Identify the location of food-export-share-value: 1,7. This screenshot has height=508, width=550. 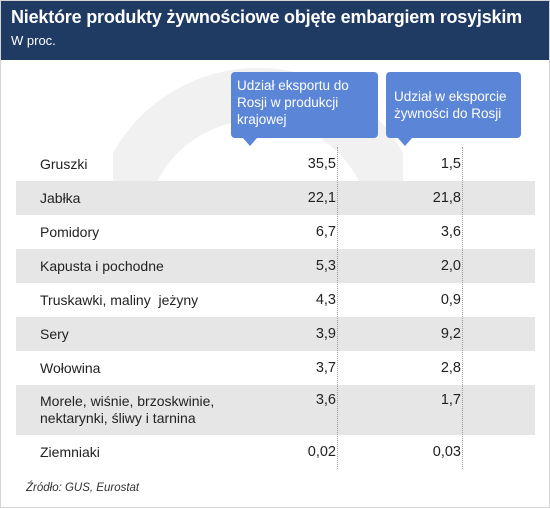
(450, 400).